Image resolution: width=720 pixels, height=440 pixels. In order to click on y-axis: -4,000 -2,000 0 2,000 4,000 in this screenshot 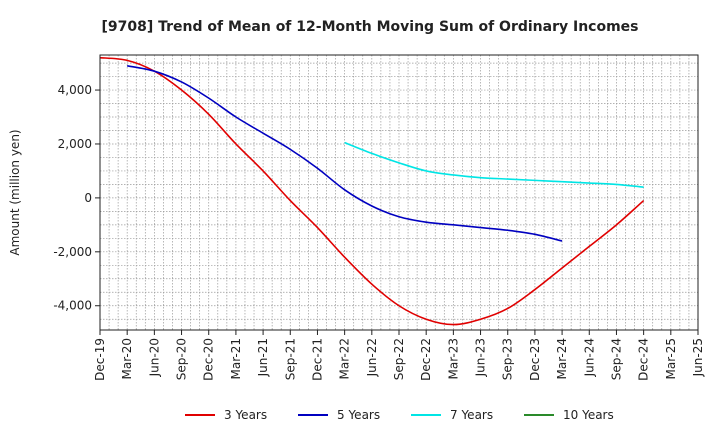, I will do `click(76, 198)`.